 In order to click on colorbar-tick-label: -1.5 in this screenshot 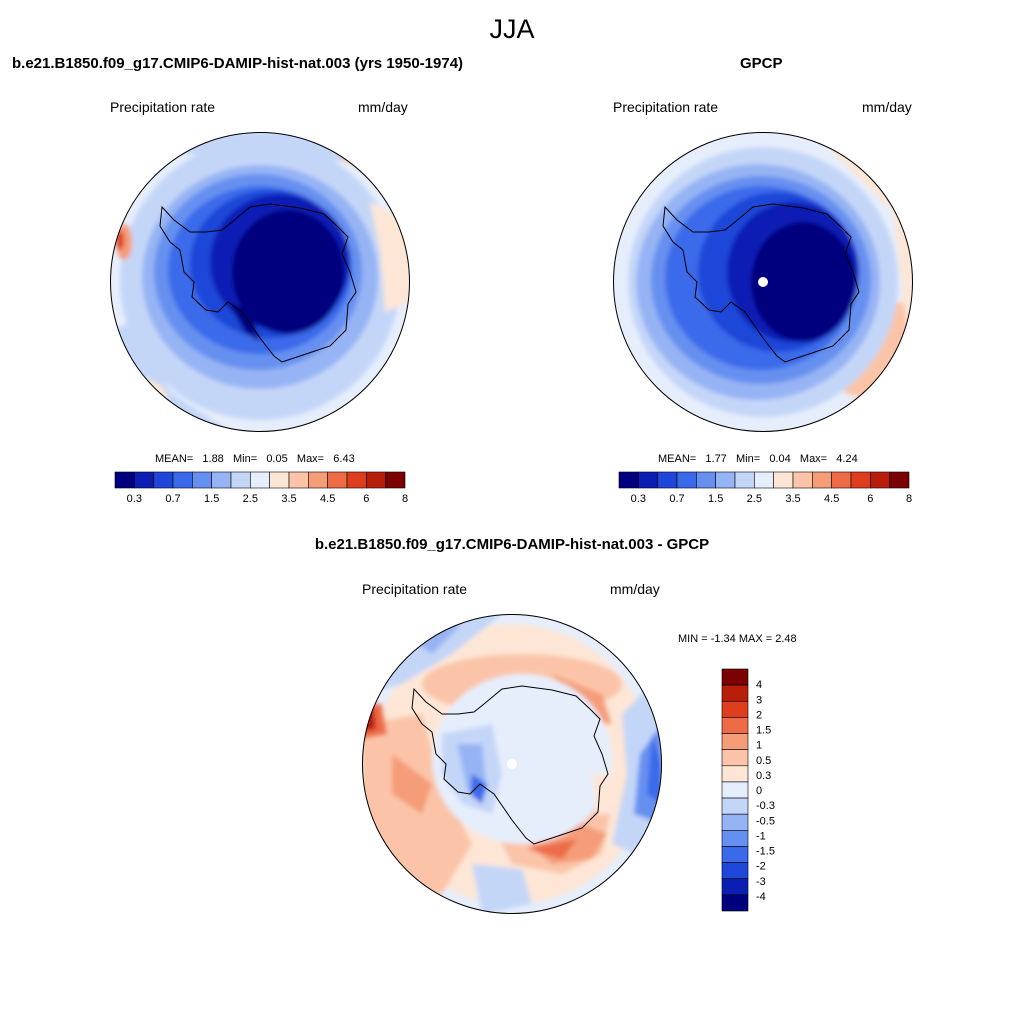, I will do `click(765, 852)`.